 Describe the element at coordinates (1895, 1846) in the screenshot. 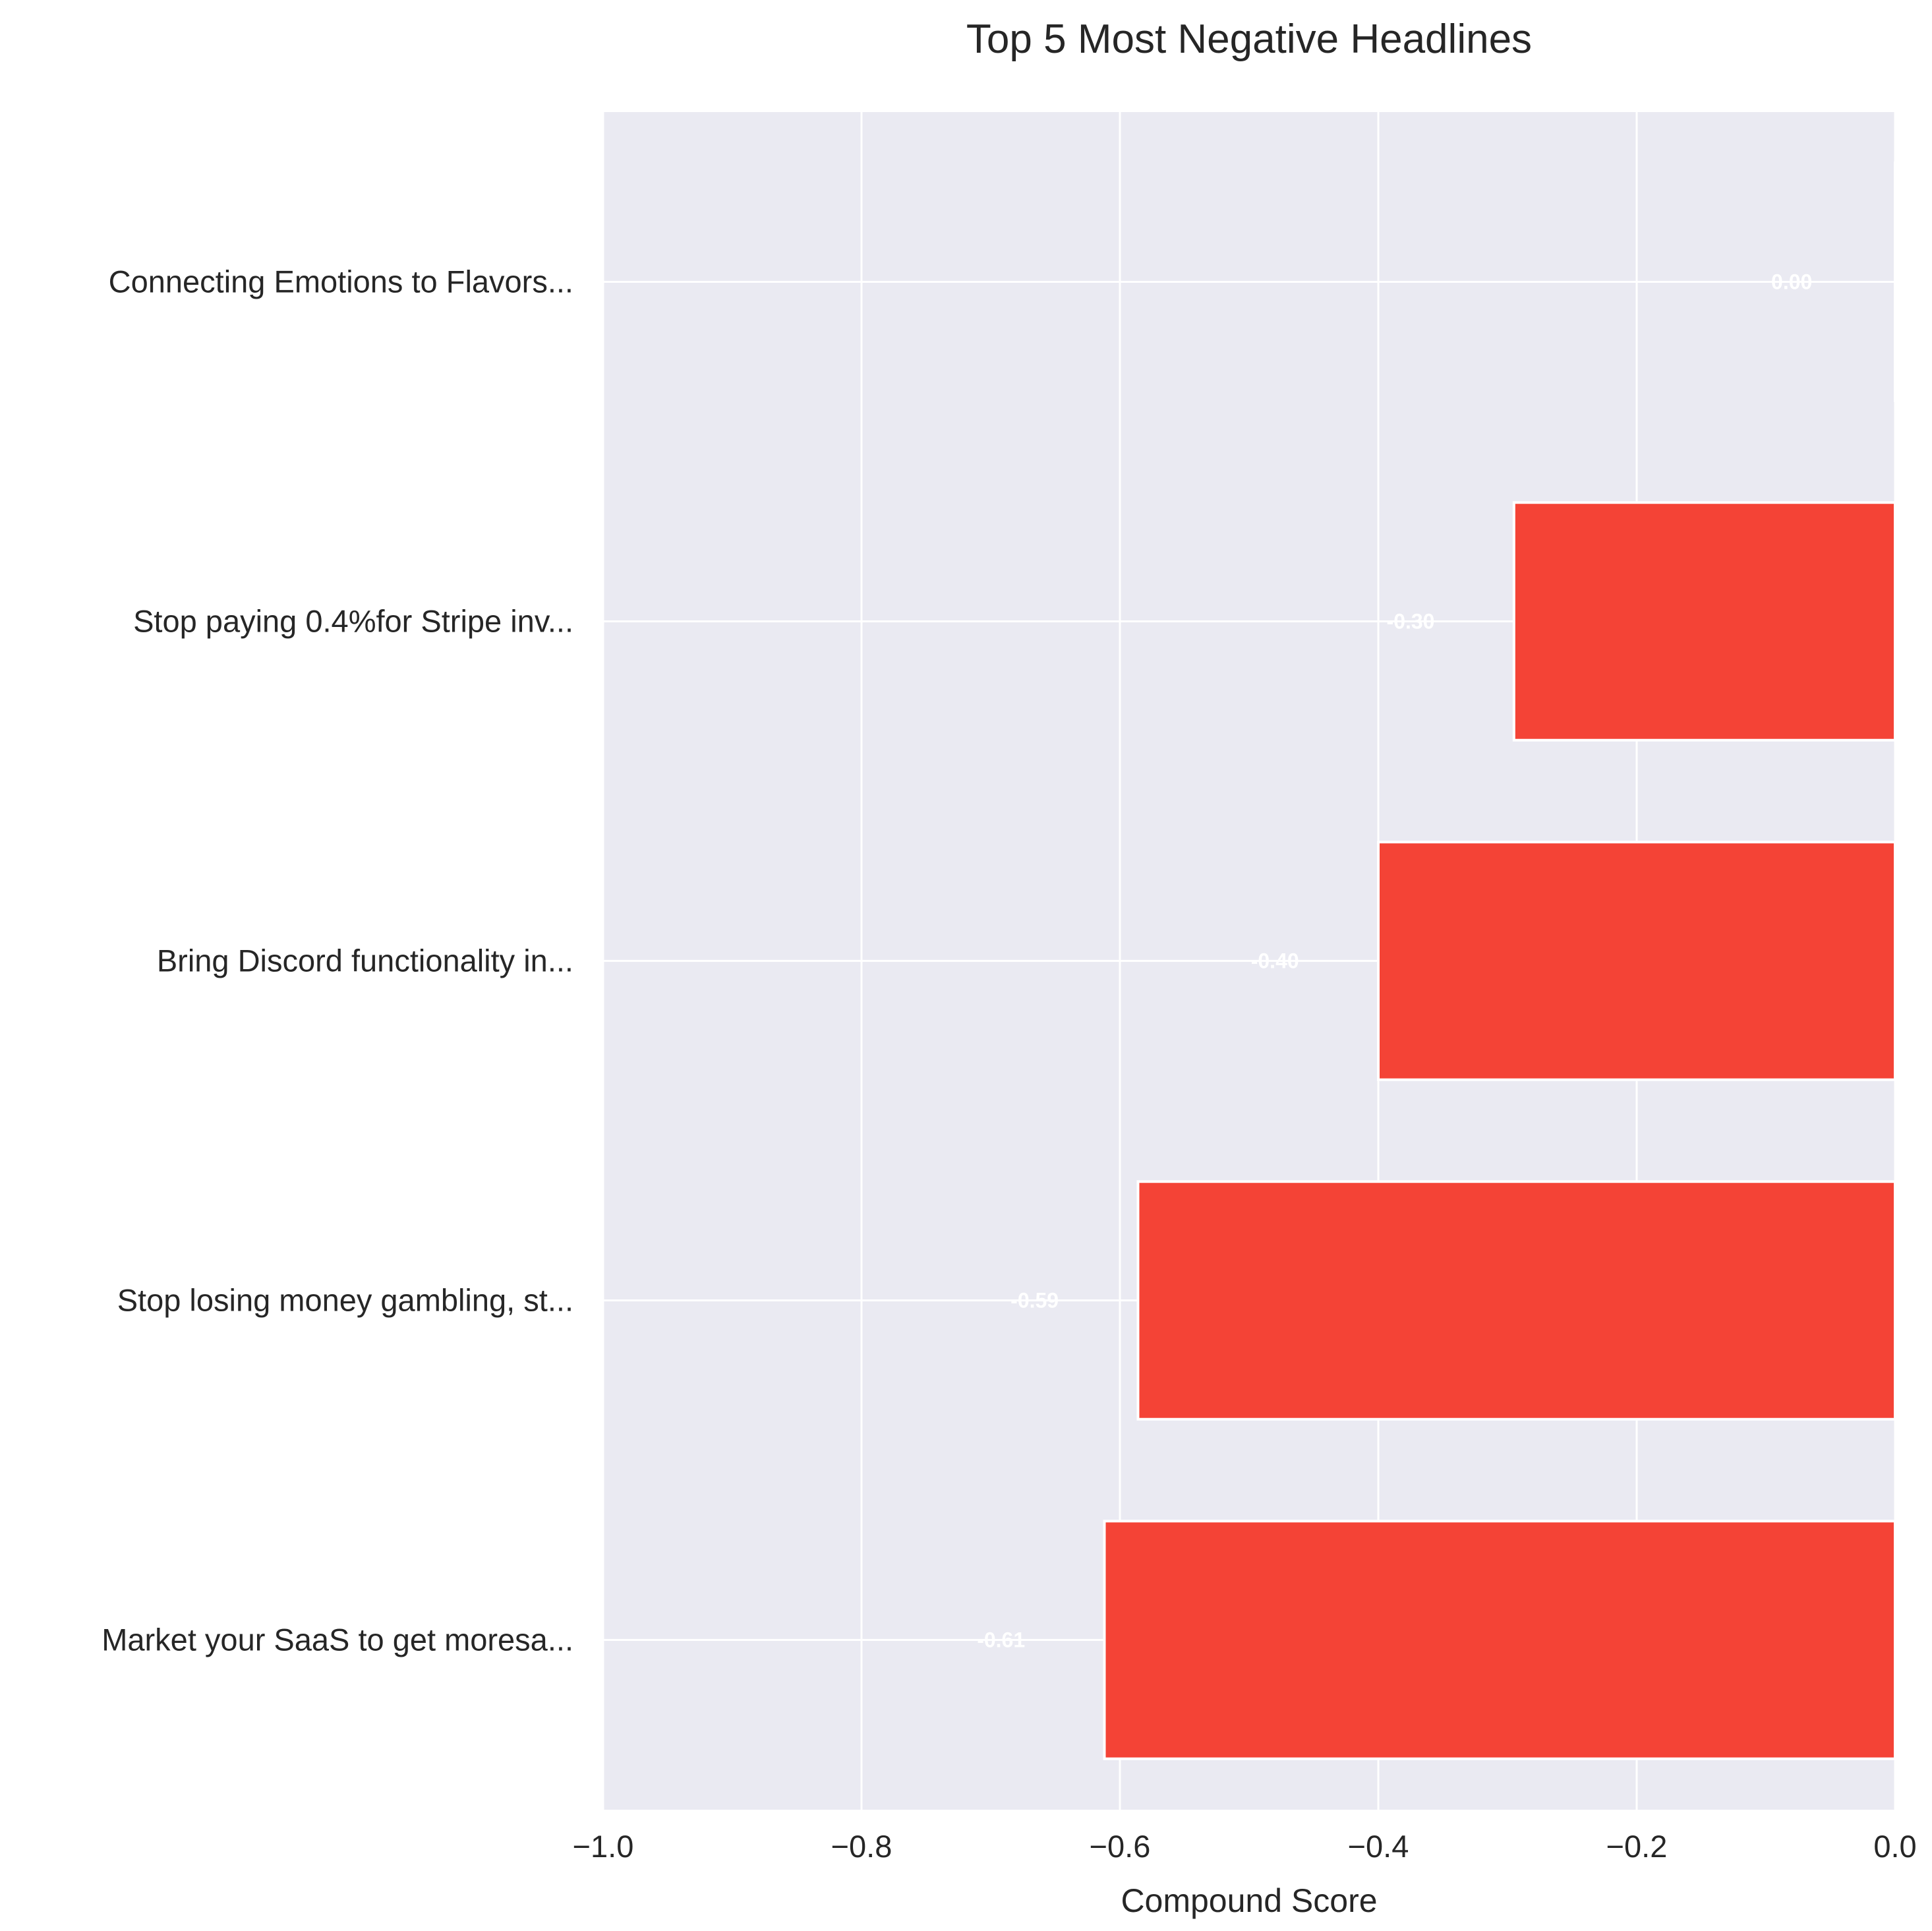

I see `x-tick-label: 0.0` at that location.